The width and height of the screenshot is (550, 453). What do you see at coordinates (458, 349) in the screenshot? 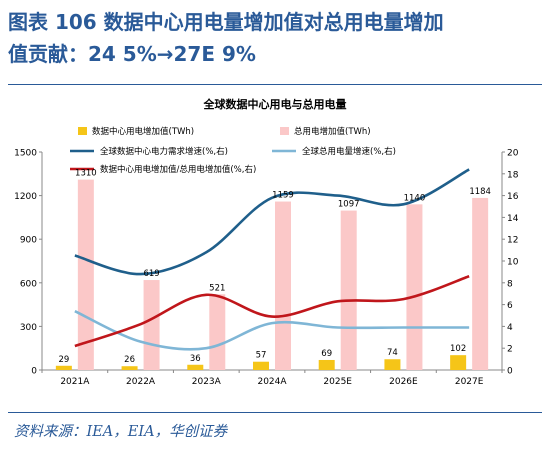
I see `data-label: 102` at bounding box center [458, 349].